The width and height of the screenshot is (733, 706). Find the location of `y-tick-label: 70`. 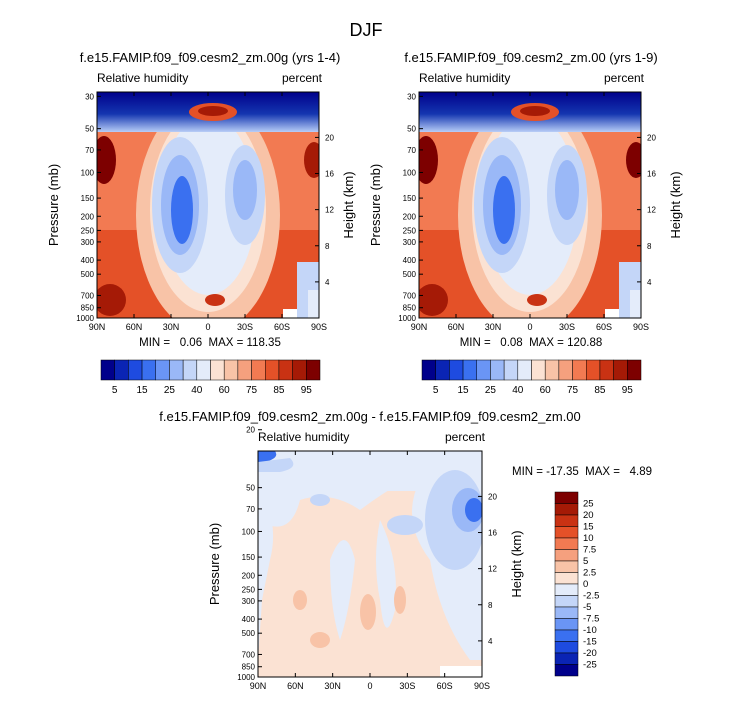

y-tick-label: 70 is located at coordinates (89, 150).